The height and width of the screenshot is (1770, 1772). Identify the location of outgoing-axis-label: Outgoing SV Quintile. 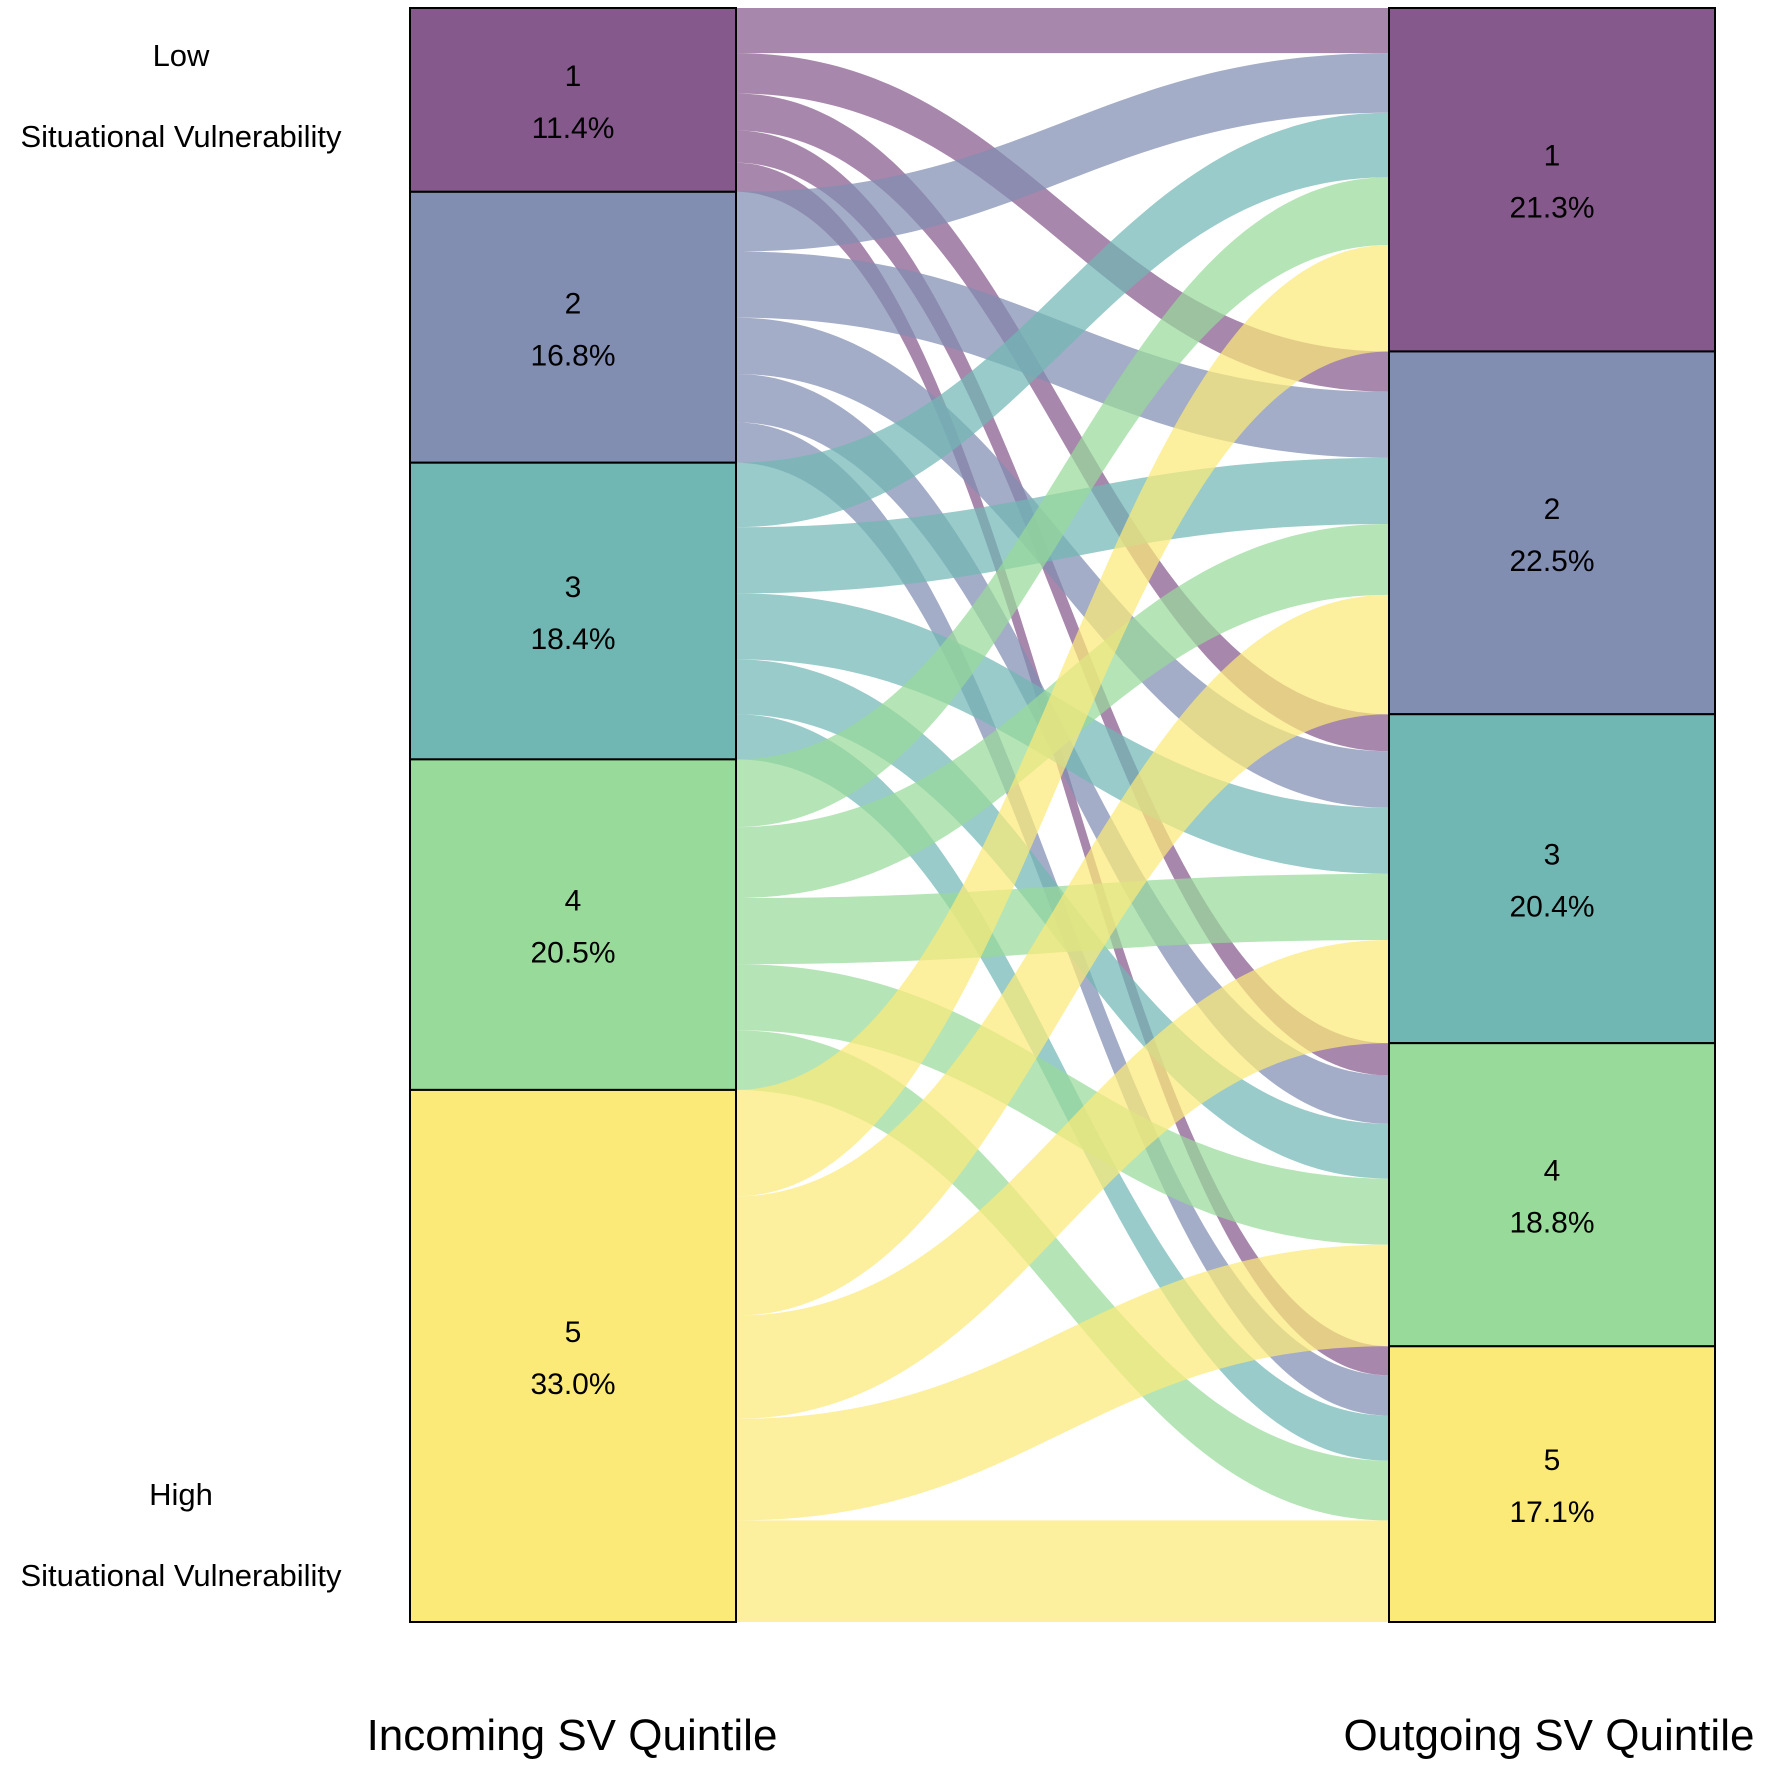
(1549, 1735).